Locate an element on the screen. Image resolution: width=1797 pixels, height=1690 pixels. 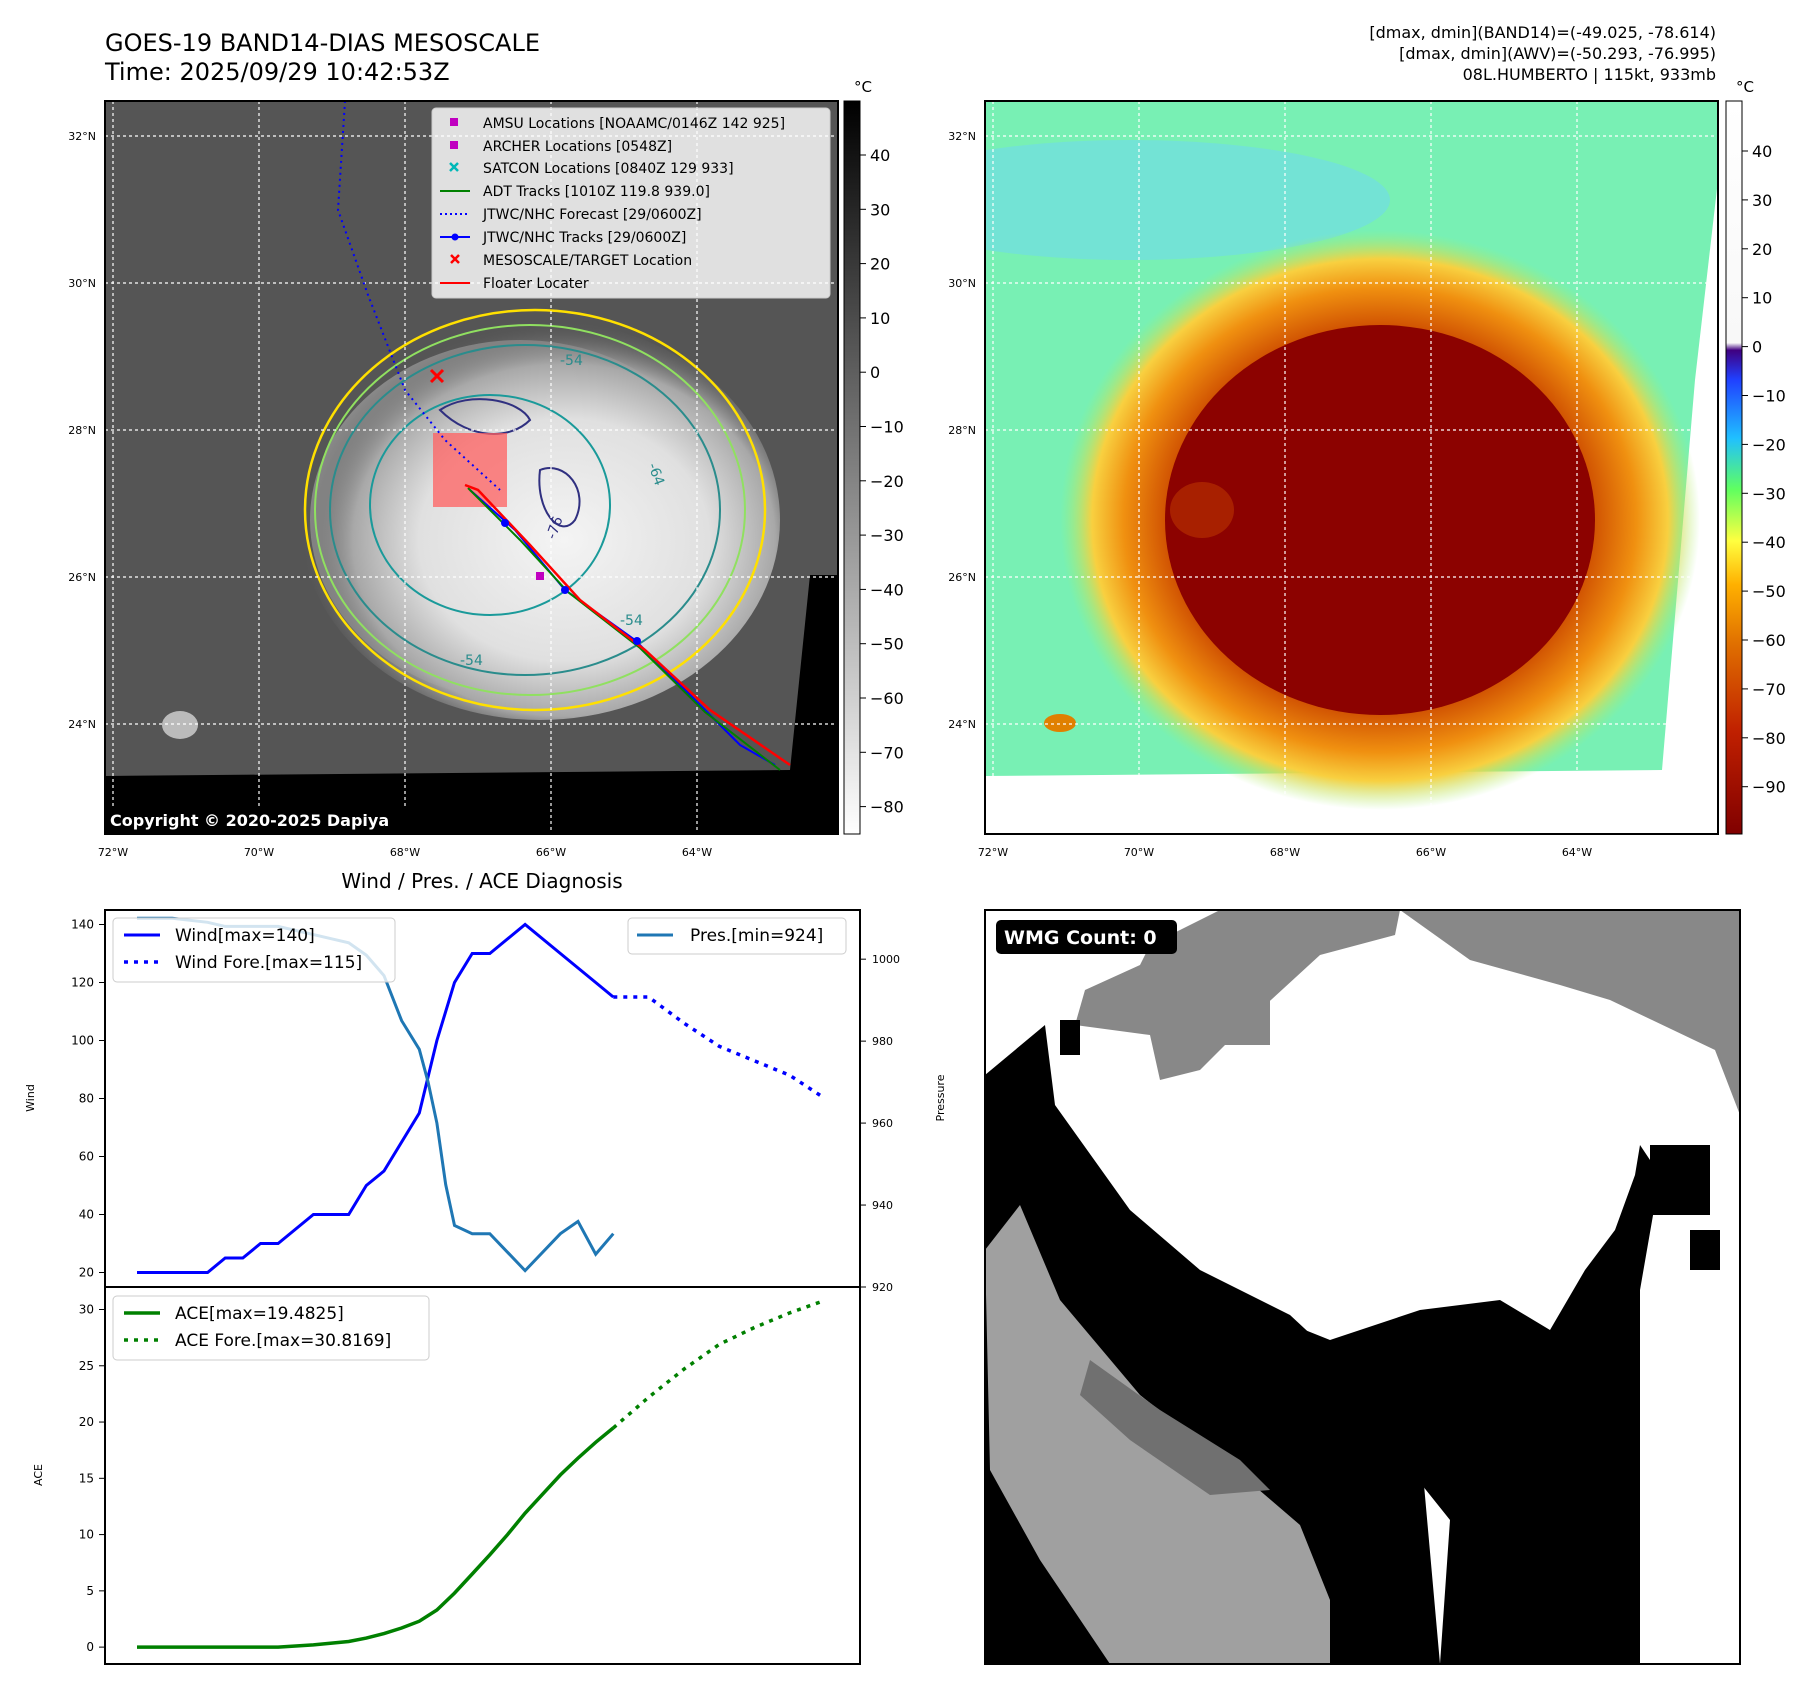
wind-tick-label: 40 is located at coordinates (86, 1215).